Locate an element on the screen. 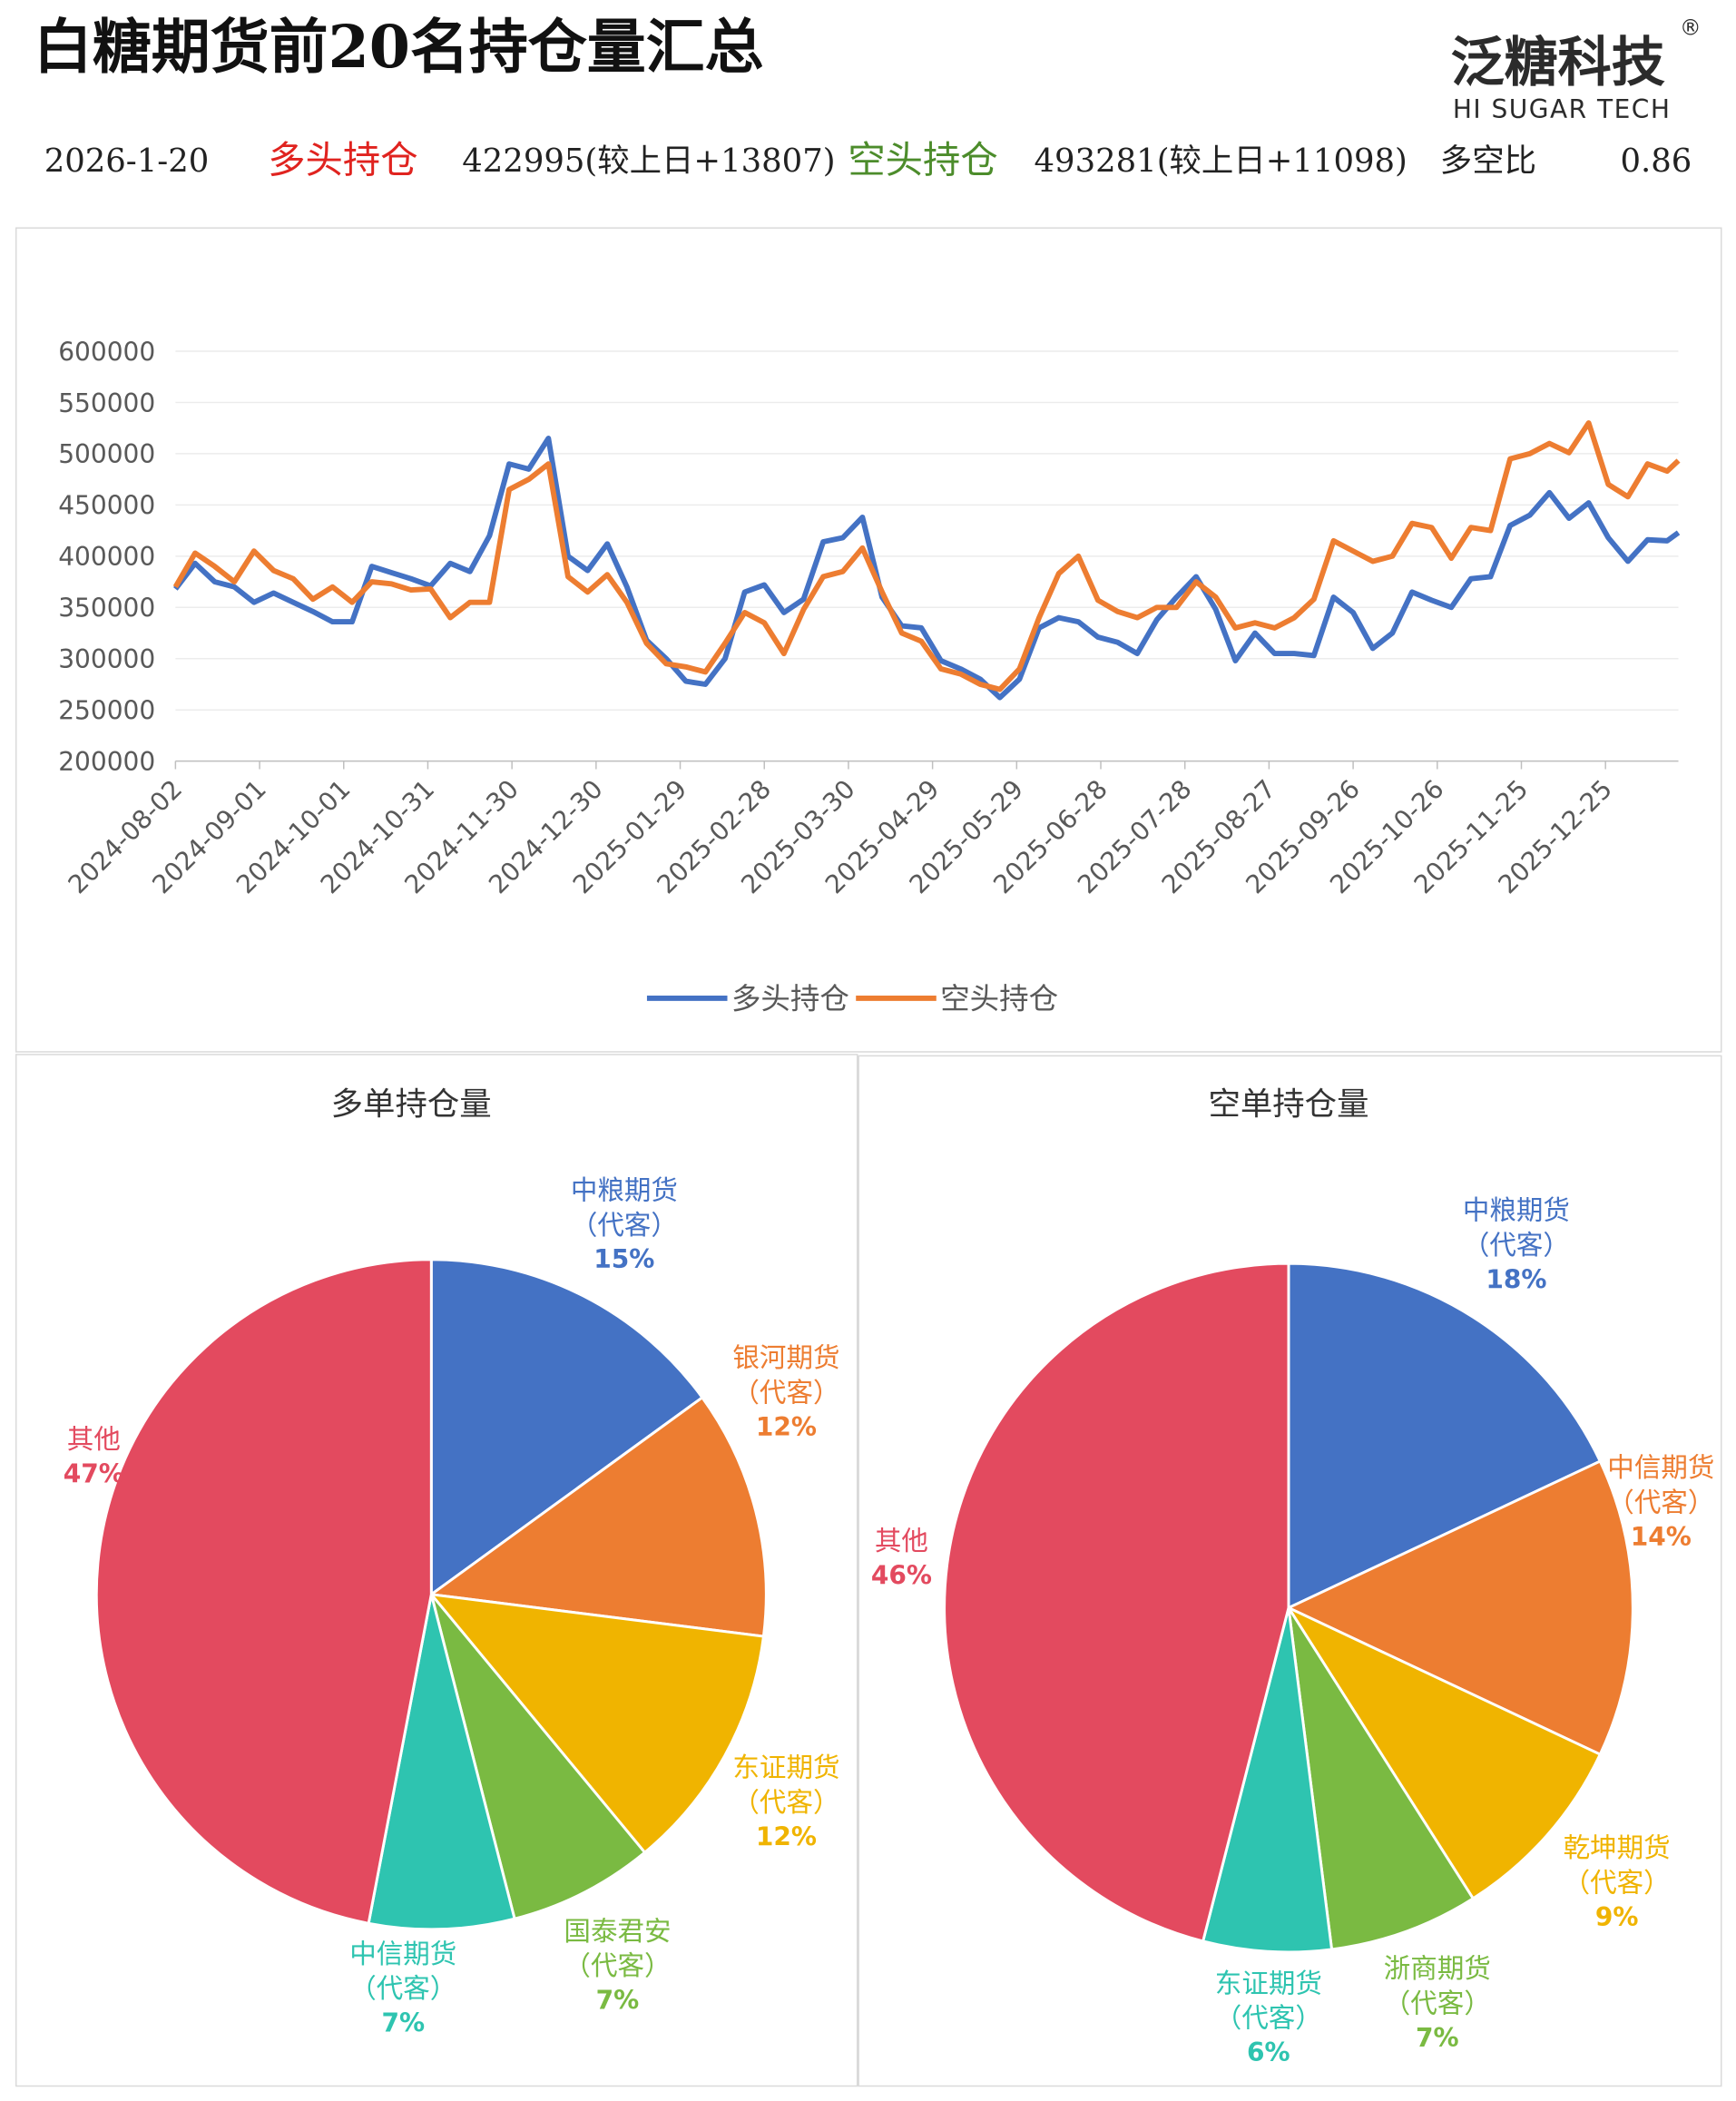 This screenshot has width=1736, height=2101. short-value: 493281(较上日+11098) is located at coordinates (1221, 161).